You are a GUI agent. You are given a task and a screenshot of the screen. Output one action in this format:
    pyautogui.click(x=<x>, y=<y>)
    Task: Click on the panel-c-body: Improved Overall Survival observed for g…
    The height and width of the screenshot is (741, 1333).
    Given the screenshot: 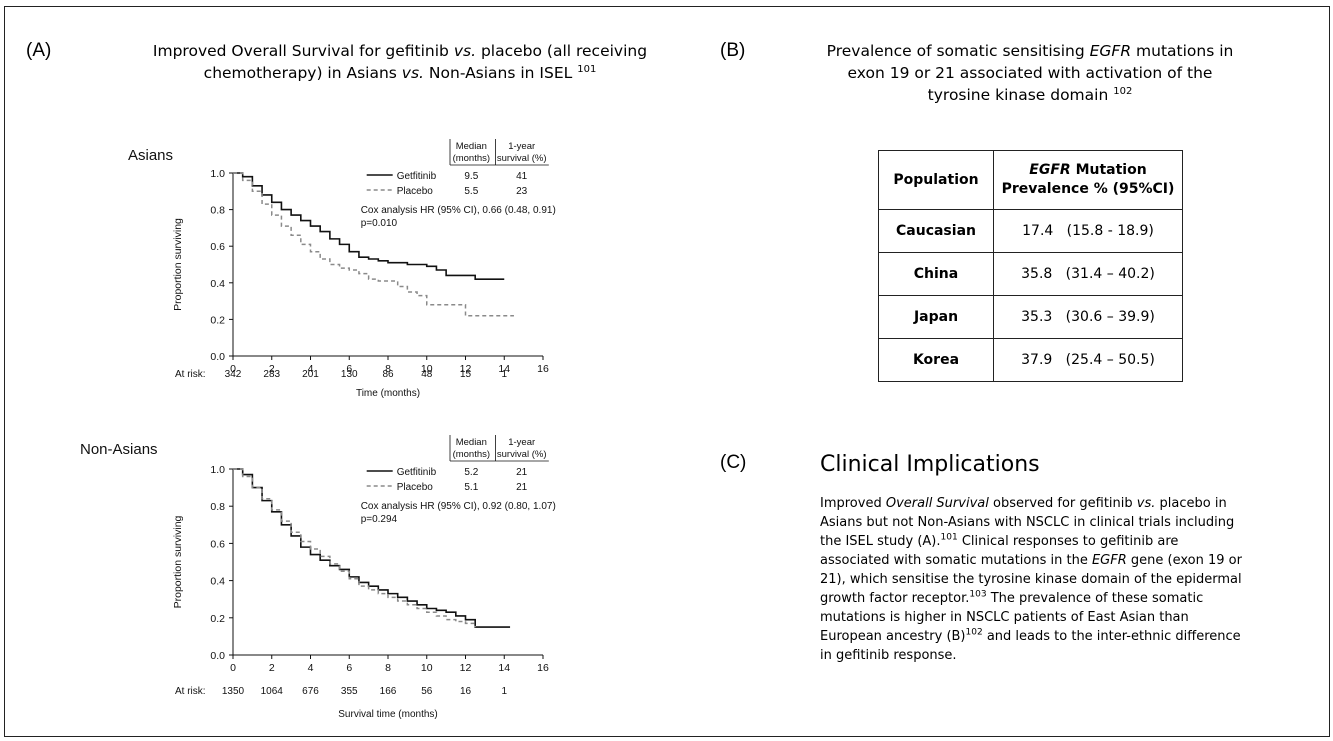 What is the action you would take?
    pyautogui.click(x=1031, y=579)
    